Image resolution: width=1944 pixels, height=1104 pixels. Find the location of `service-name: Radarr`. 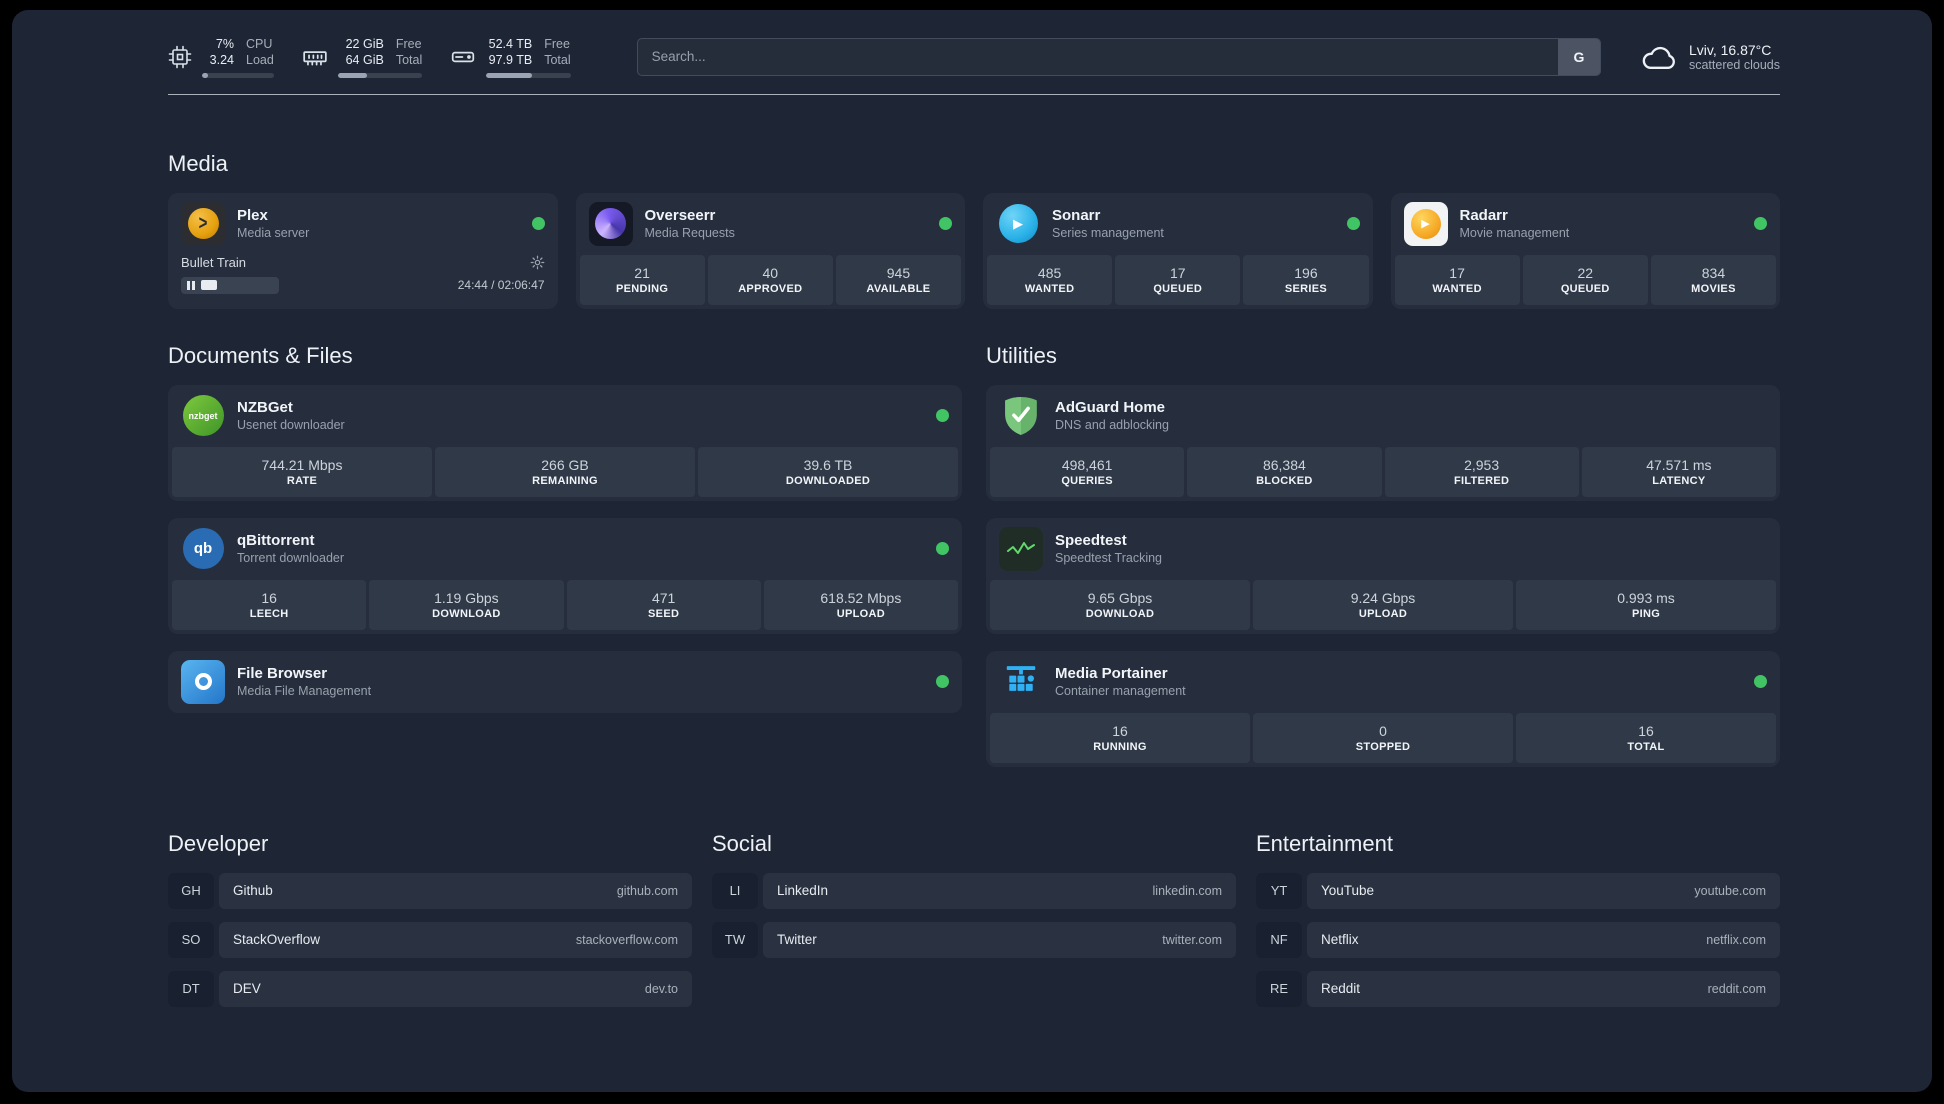

service-name: Radarr is located at coordinates (1483, 215).